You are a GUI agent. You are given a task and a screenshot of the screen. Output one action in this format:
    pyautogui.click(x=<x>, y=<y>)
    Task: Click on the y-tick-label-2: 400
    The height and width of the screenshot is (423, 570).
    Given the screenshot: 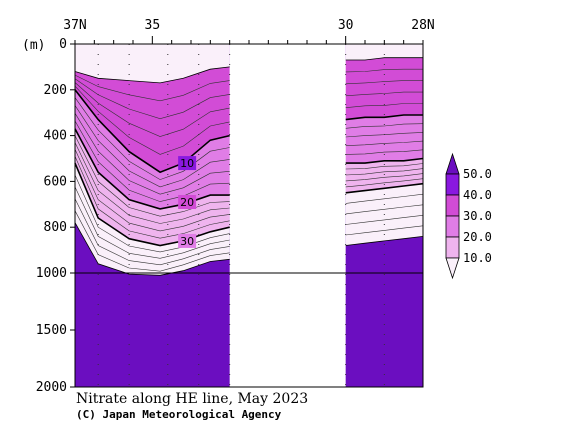 What is the action you would take?
    pyautogui.click(x=55, y=136)
    